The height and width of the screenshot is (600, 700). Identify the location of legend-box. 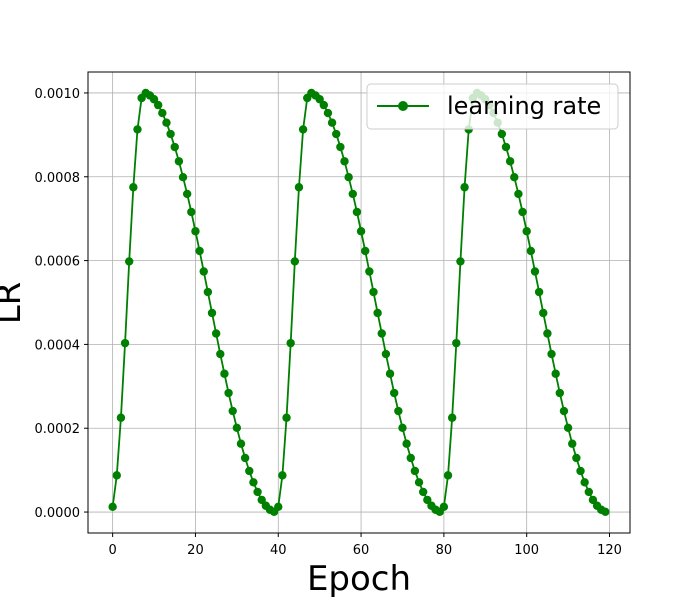
(492, 106).